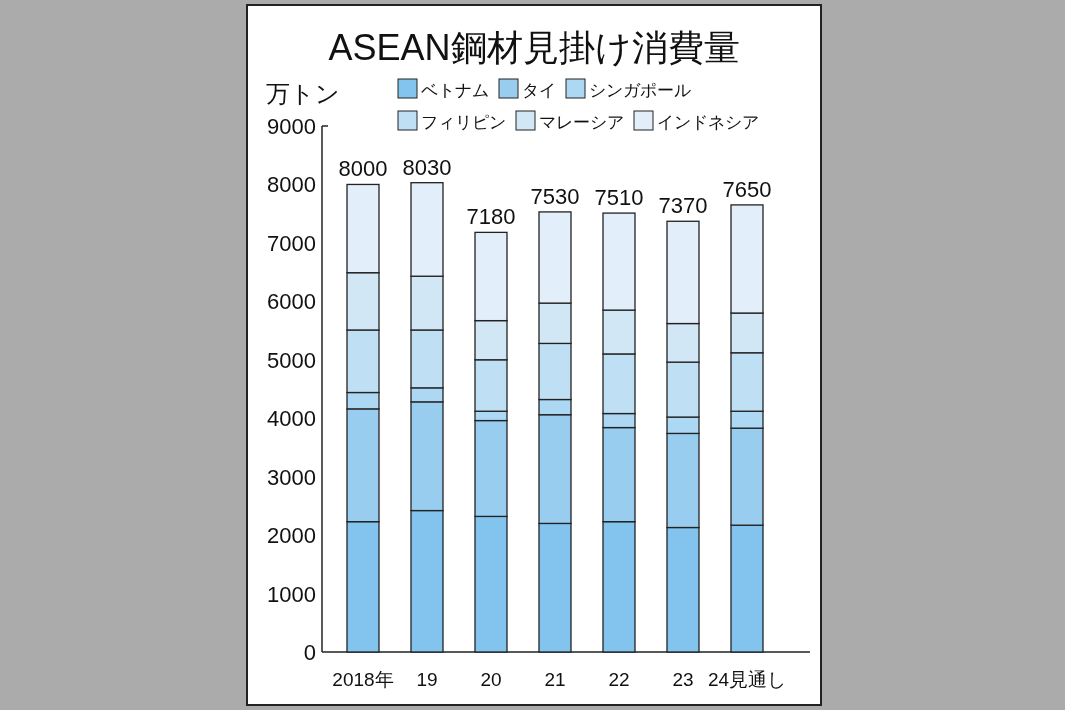 This screenshot has width=1065, height=710. What do you see at coordinates (291, 536) in the screenshot?
I see `ytick: 2000` at bounding box center [291, 536].